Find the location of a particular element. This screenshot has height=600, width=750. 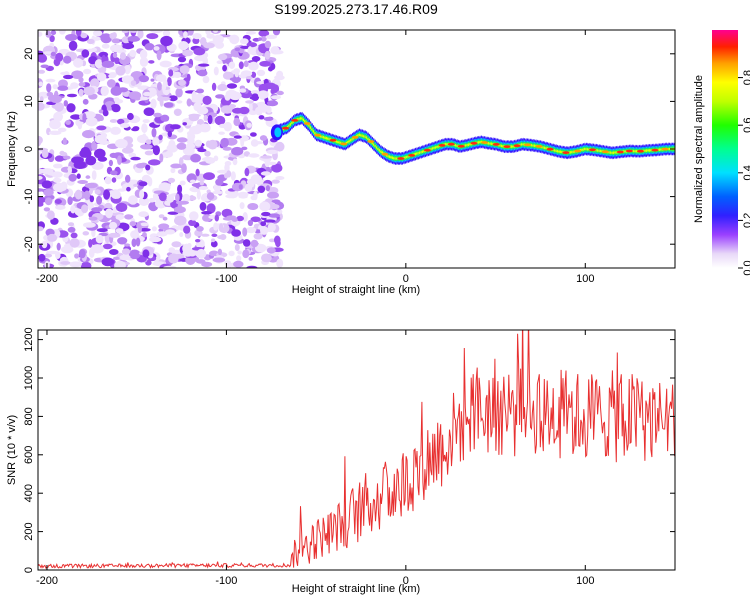

colorbar-label: Normalized spectral amplitude is located at coordinates (699, 149).